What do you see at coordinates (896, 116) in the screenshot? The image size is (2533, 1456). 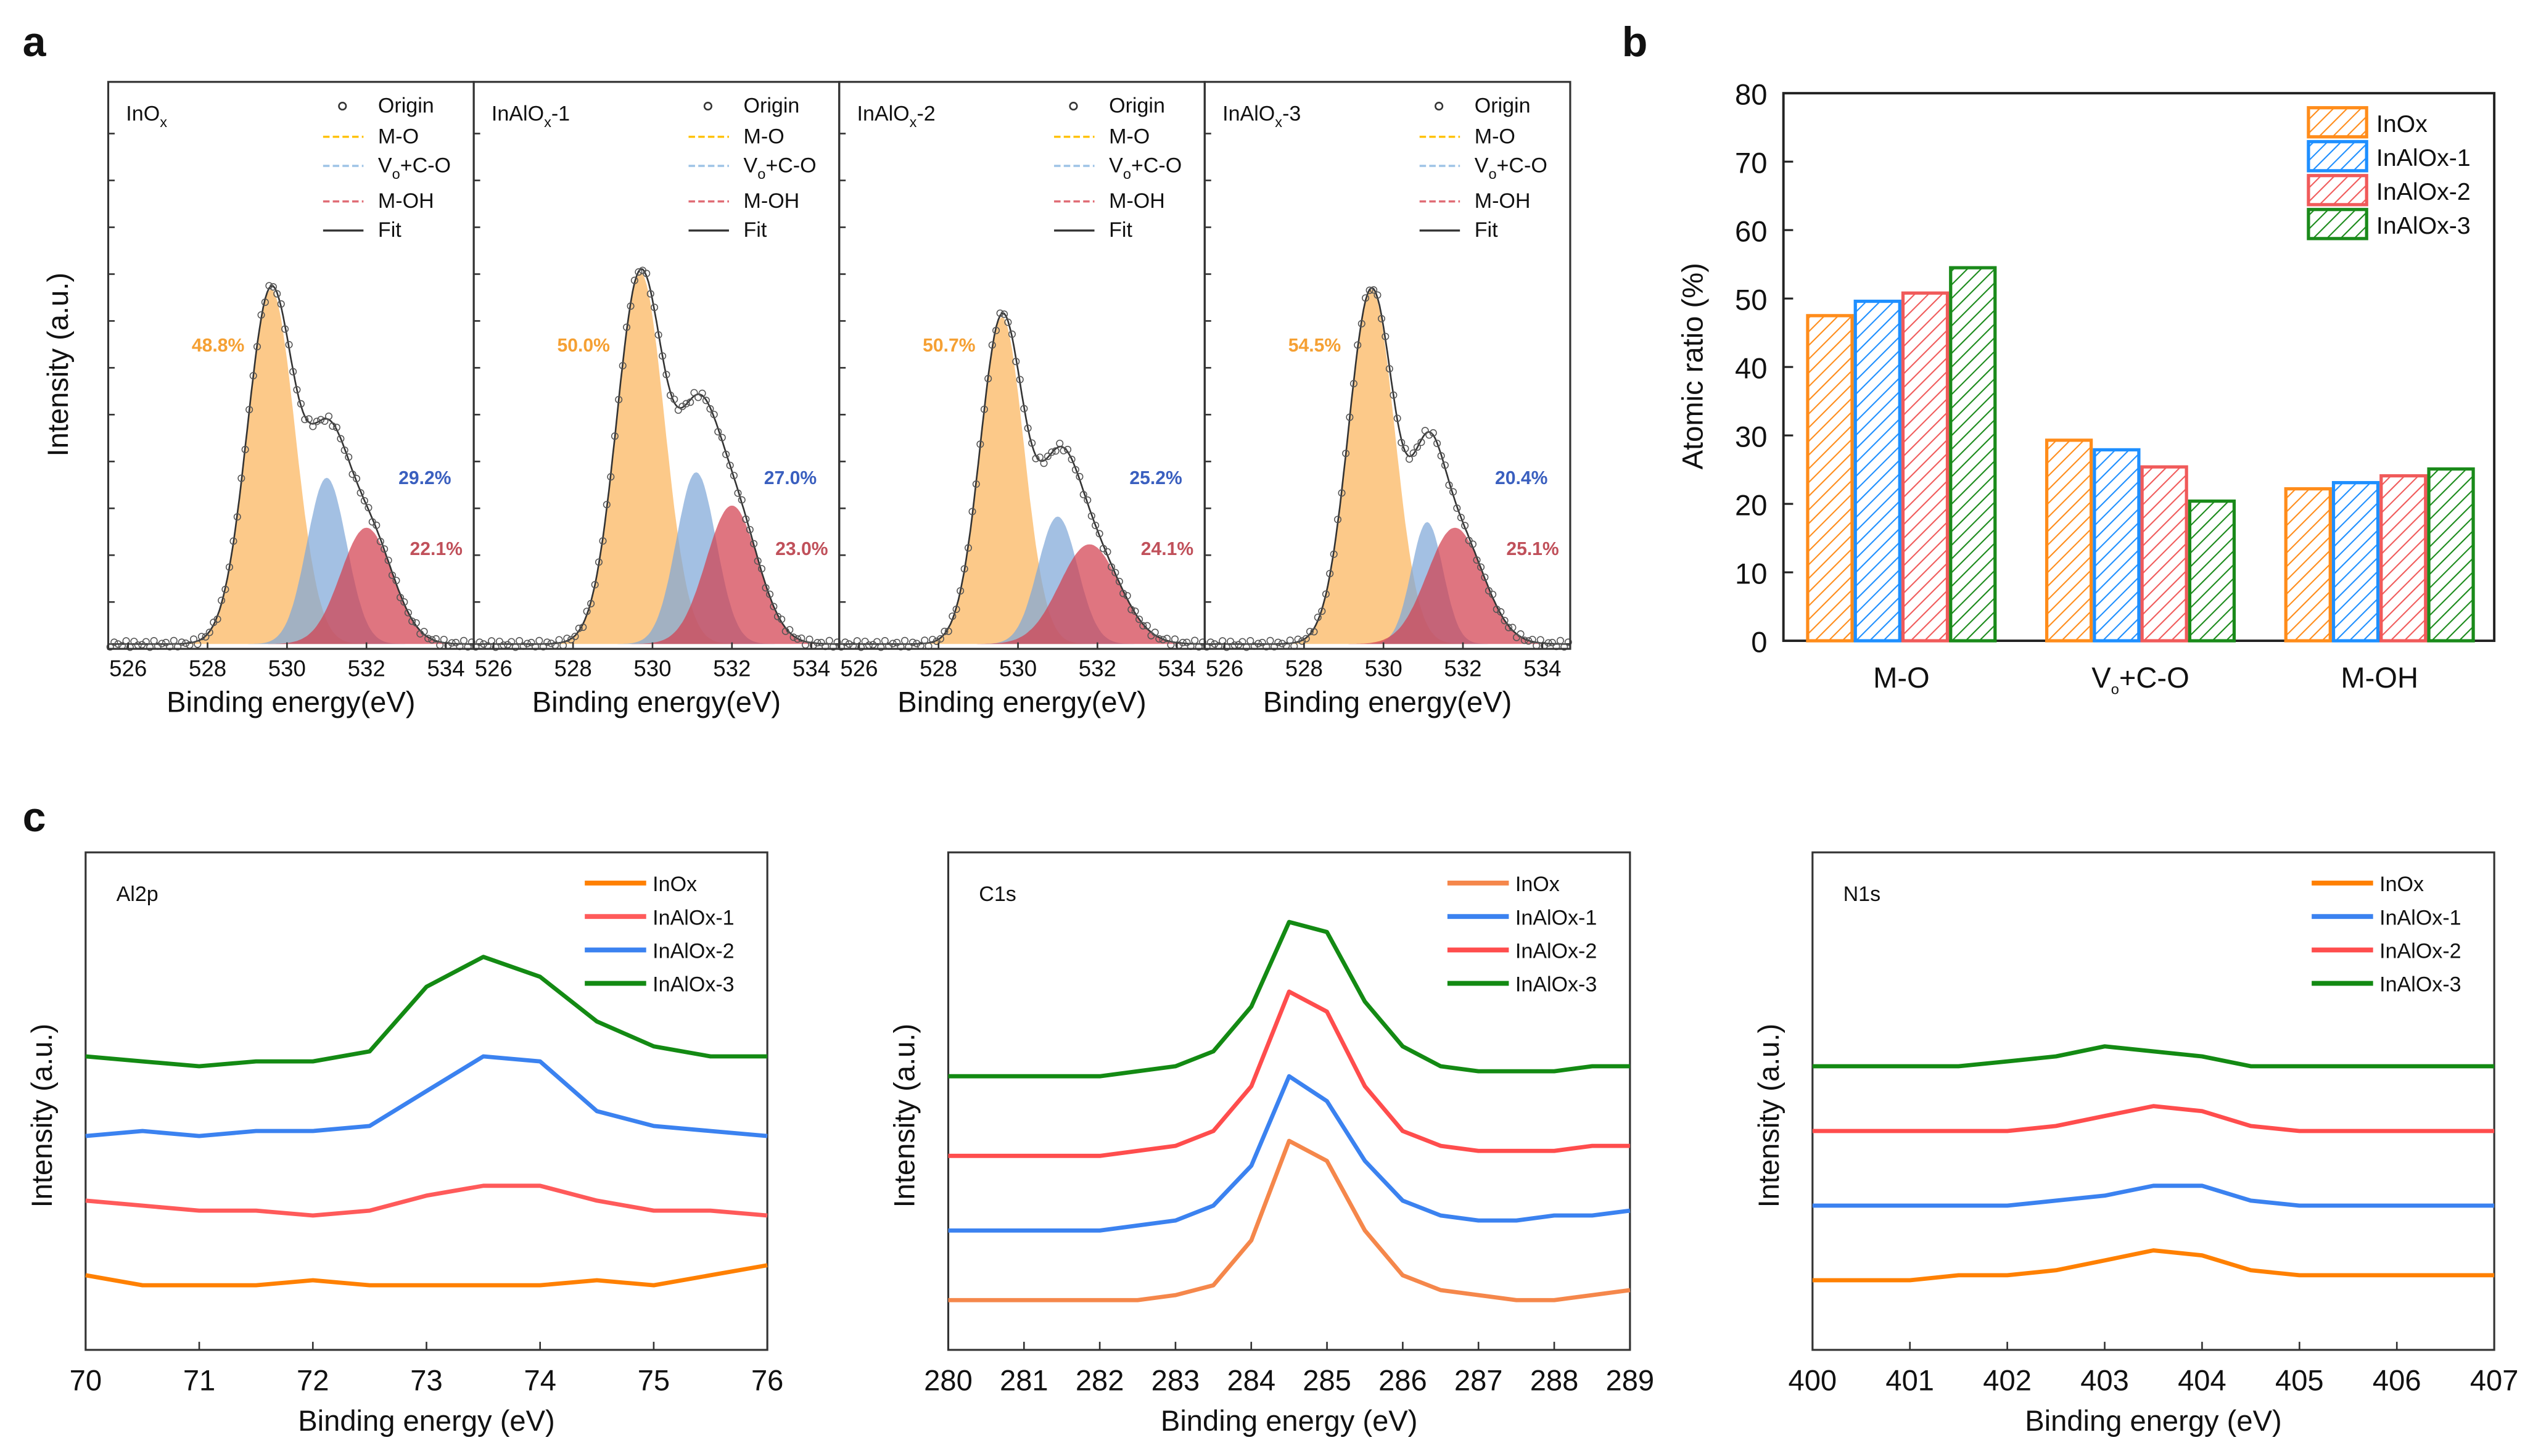 I see `subplot-title: InAlOx-2` at bounding box center [896, 116].